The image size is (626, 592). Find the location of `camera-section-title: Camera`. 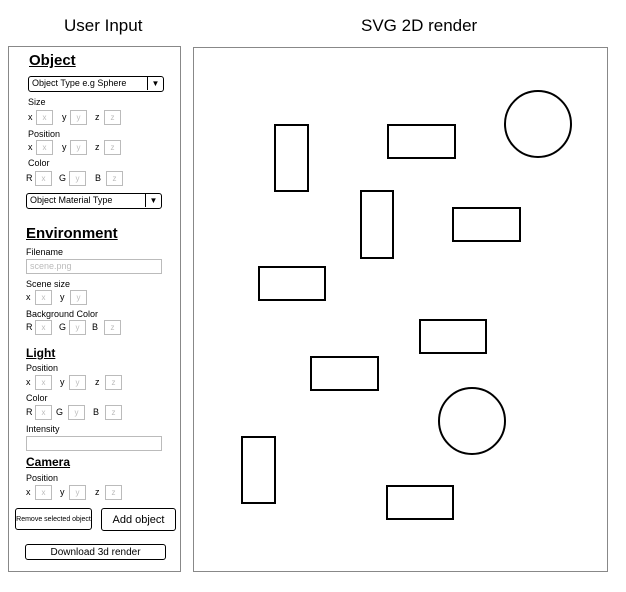

camera-section-title: Camera is located at coordinates (48, 462).